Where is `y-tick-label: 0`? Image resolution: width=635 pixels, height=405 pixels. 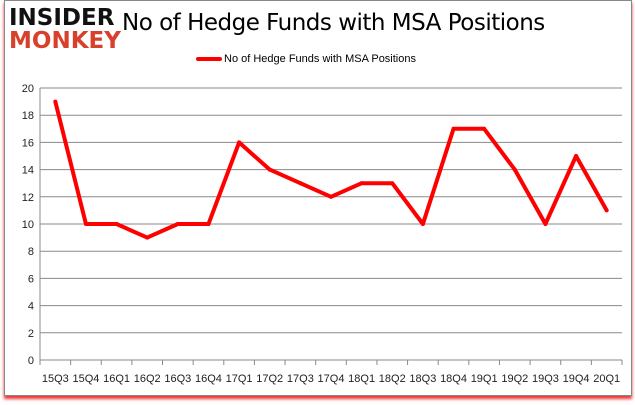 y-tick-label: 0 is located at coordinates (31, 361).